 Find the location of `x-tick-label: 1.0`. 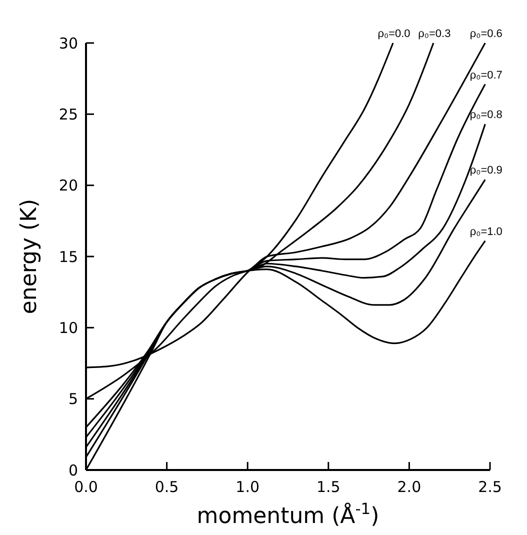

x-tick-label: 1.0 is located at coordinates (248, 487).